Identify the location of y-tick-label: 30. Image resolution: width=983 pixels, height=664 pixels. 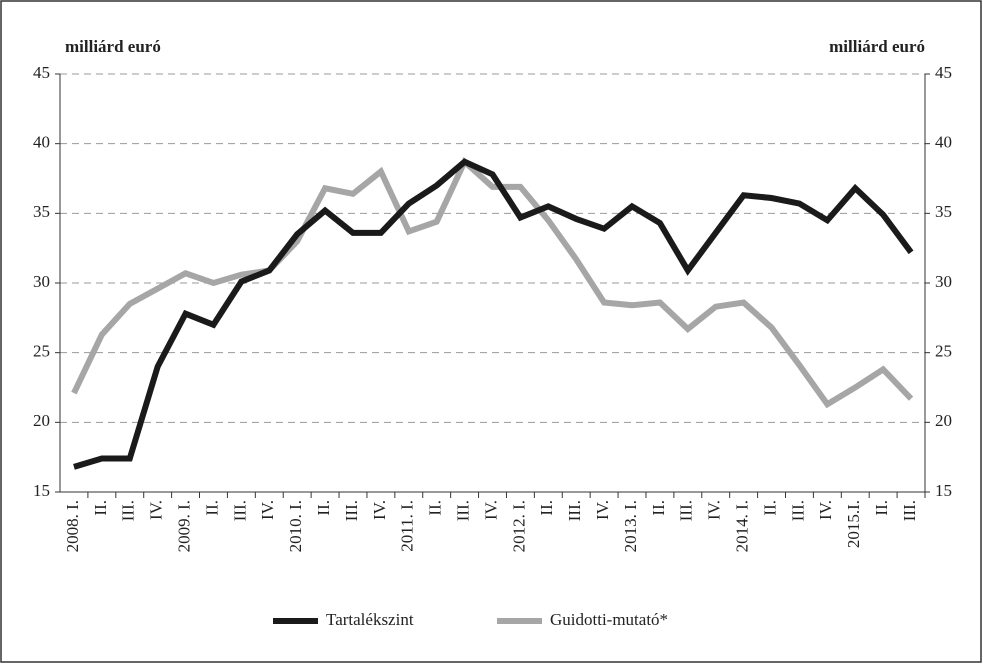
(41, 281).